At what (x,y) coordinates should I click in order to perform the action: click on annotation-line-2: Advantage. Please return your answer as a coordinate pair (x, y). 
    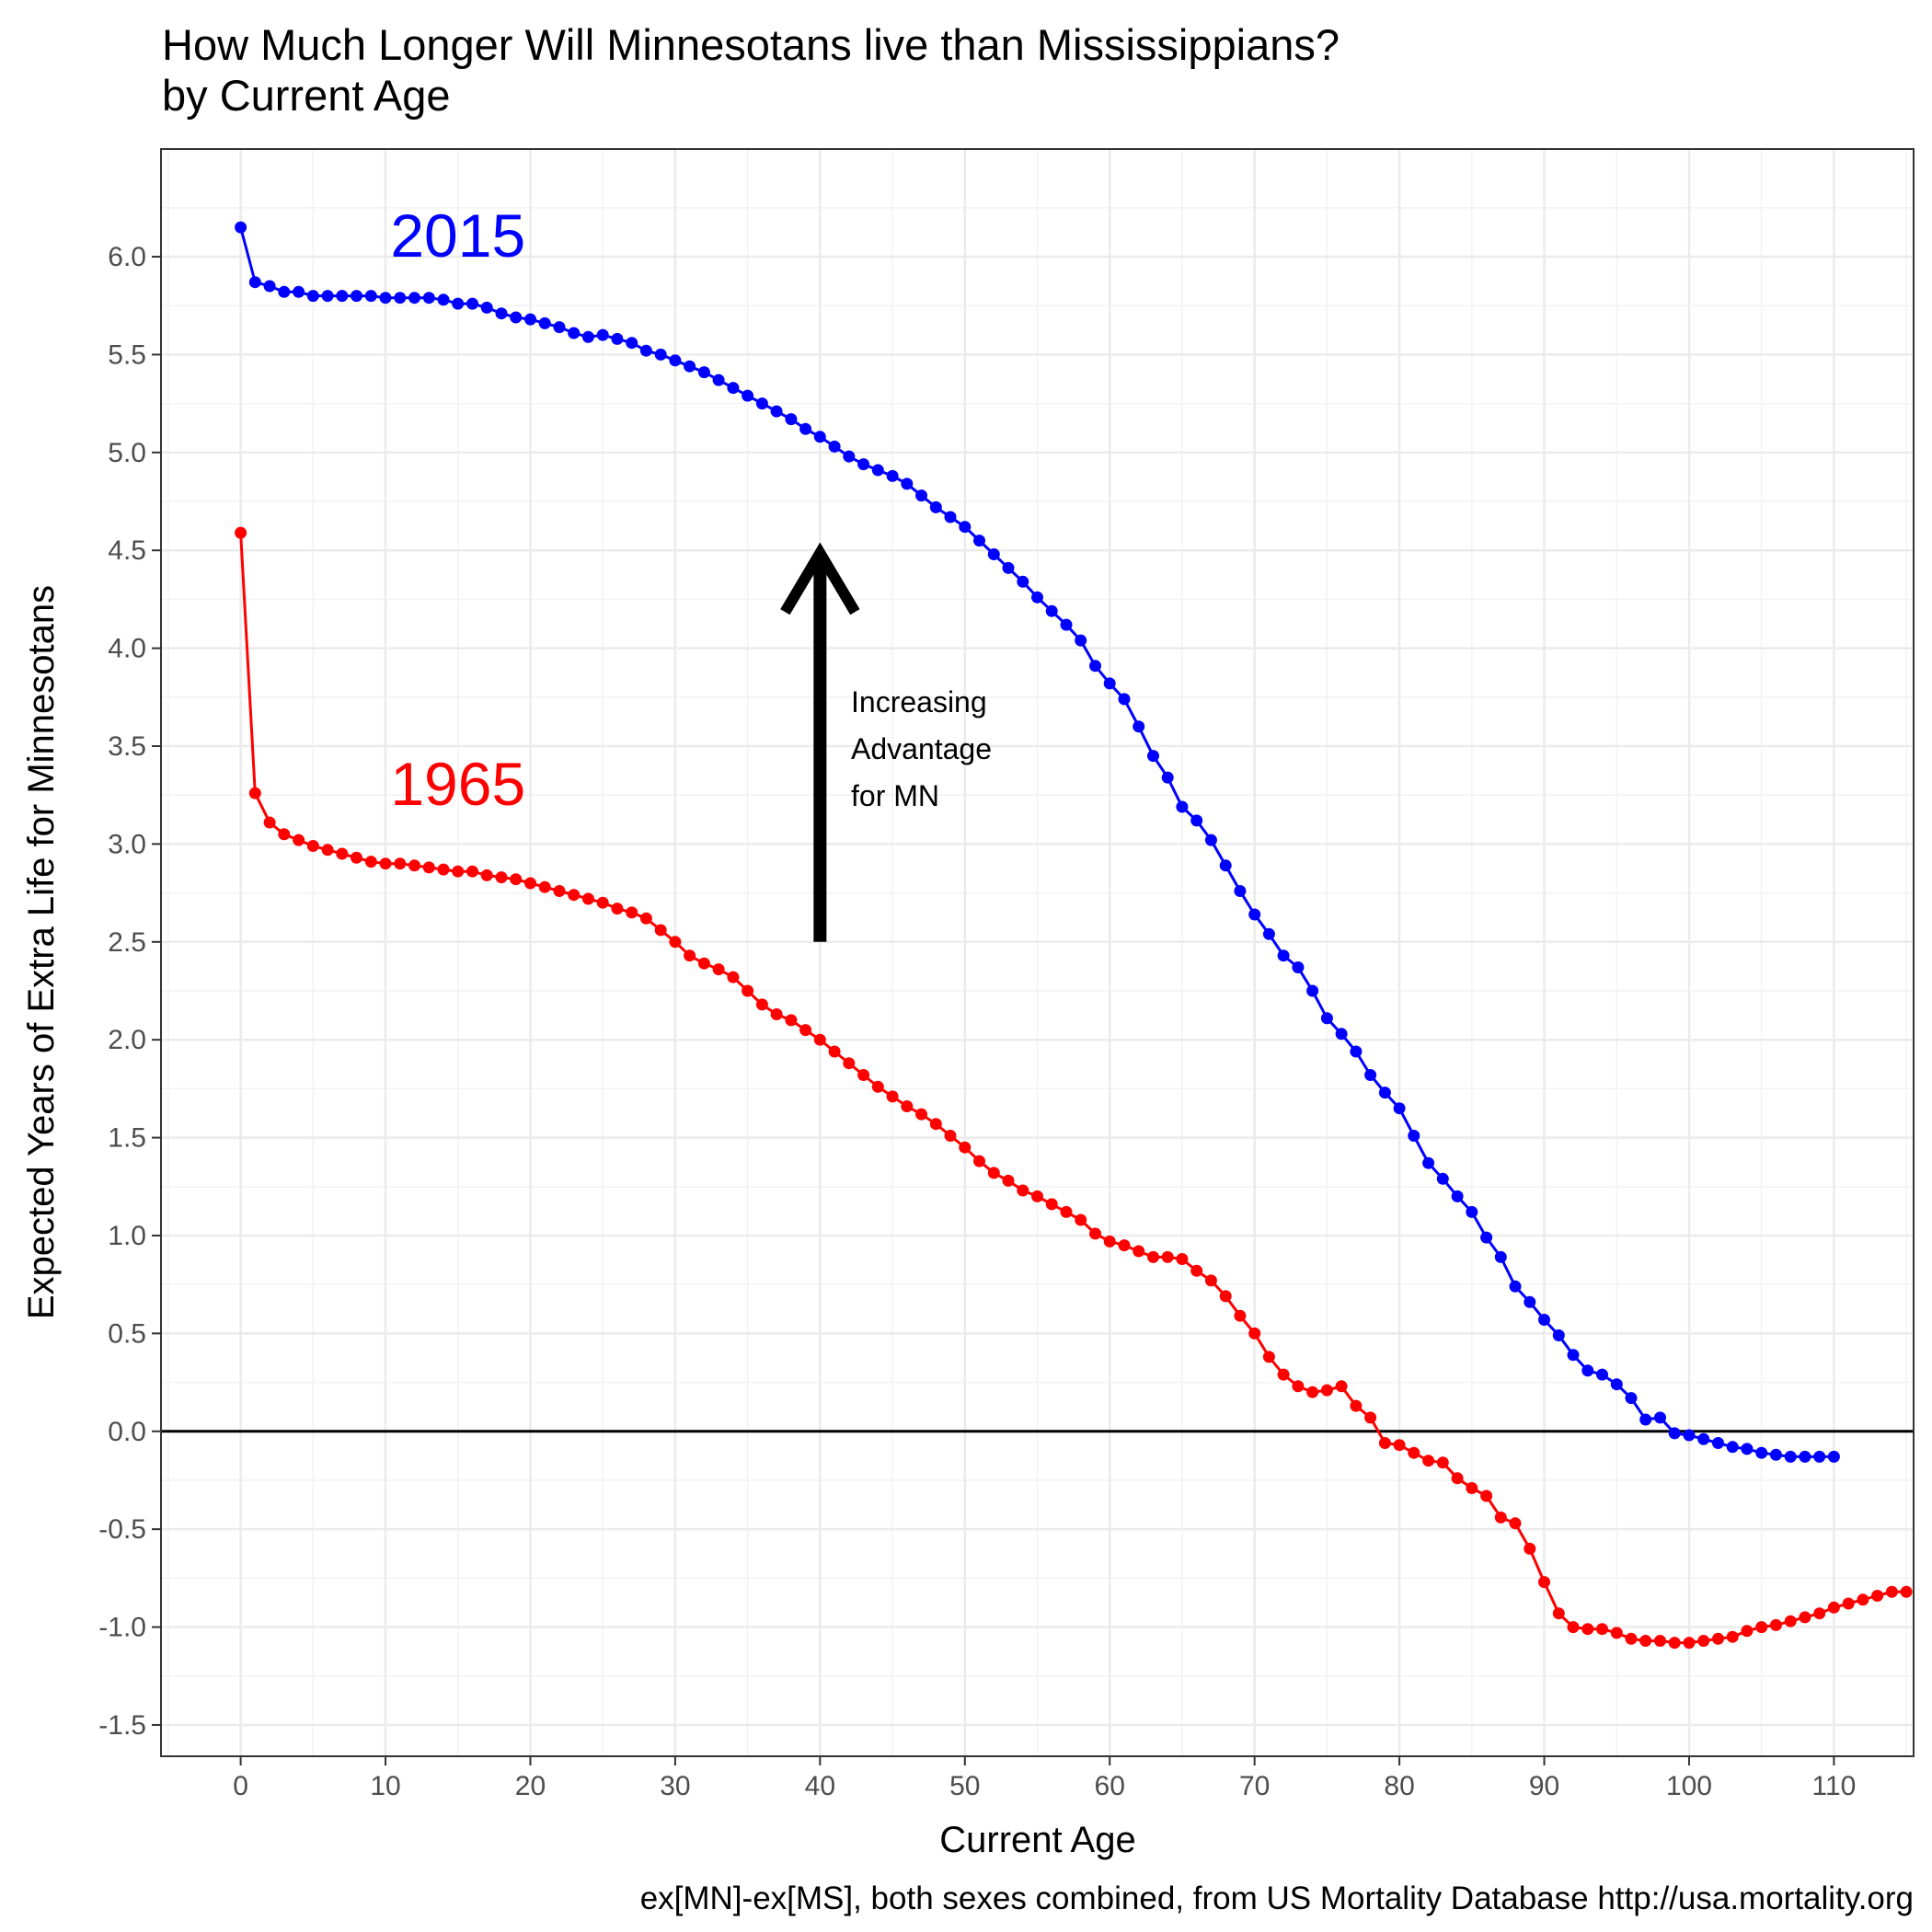
    Looking at the image, I should click on (921, 748).